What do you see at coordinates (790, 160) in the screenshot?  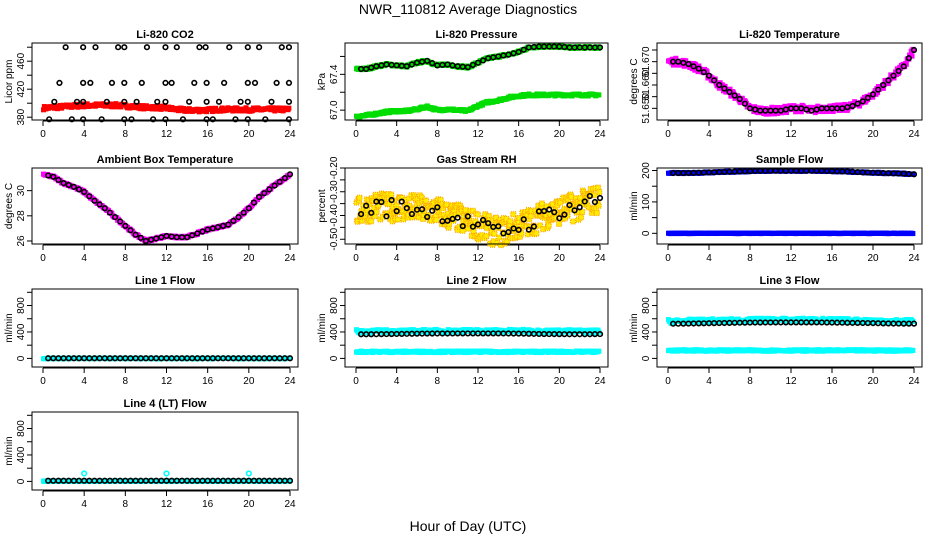 I see `panel-title: Sample Flow` at bounding box center [790, 160].